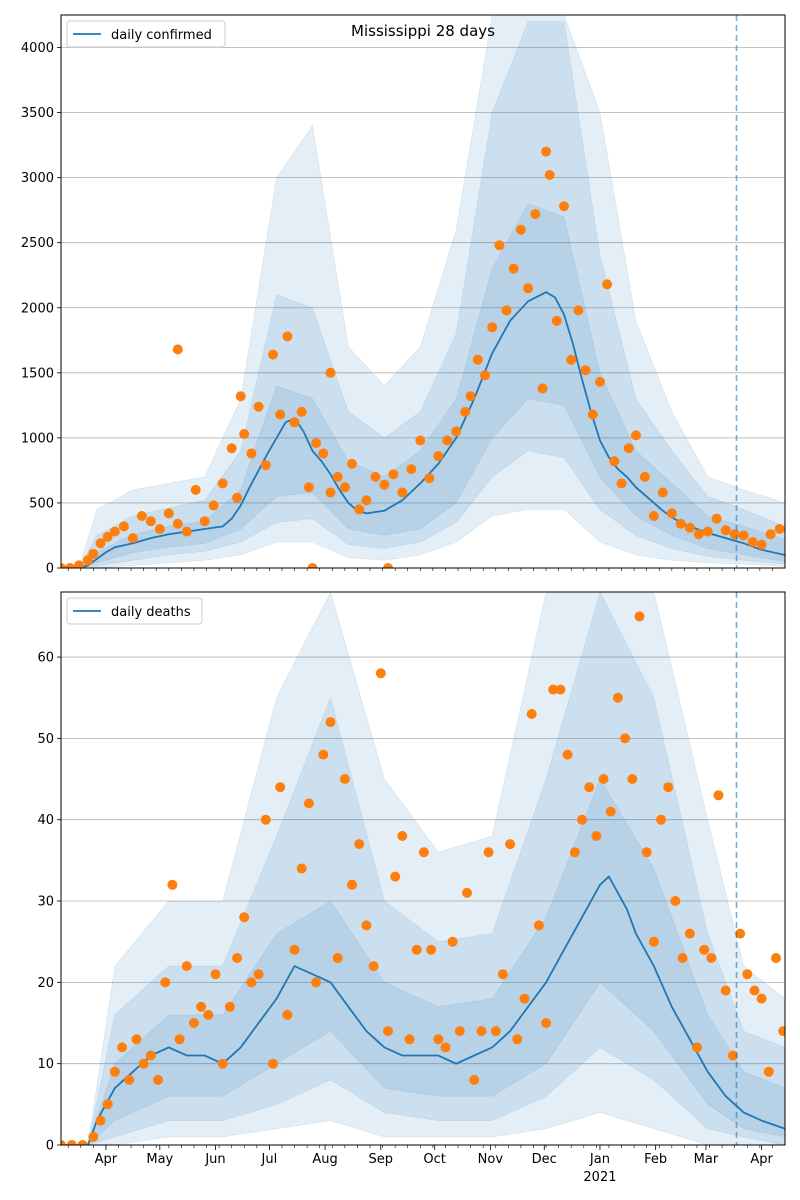 The width and height of the screenshot is (800, 1200). I want to click on y-tick-label: 40, so click(45, 820).